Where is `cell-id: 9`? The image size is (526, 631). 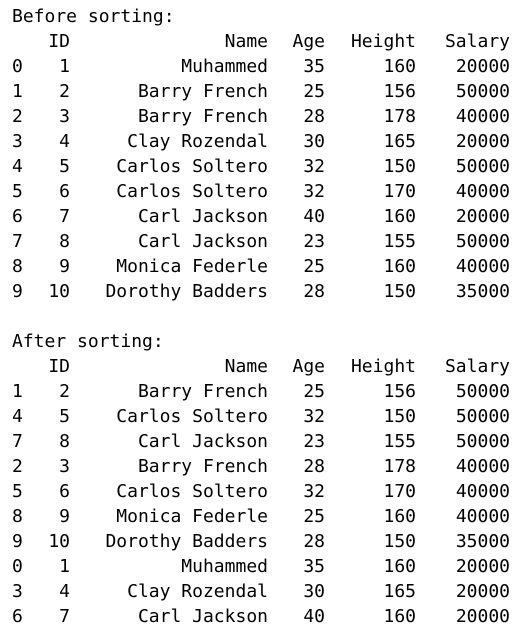 cell-id: 9 is located at coordinates (64, 516).